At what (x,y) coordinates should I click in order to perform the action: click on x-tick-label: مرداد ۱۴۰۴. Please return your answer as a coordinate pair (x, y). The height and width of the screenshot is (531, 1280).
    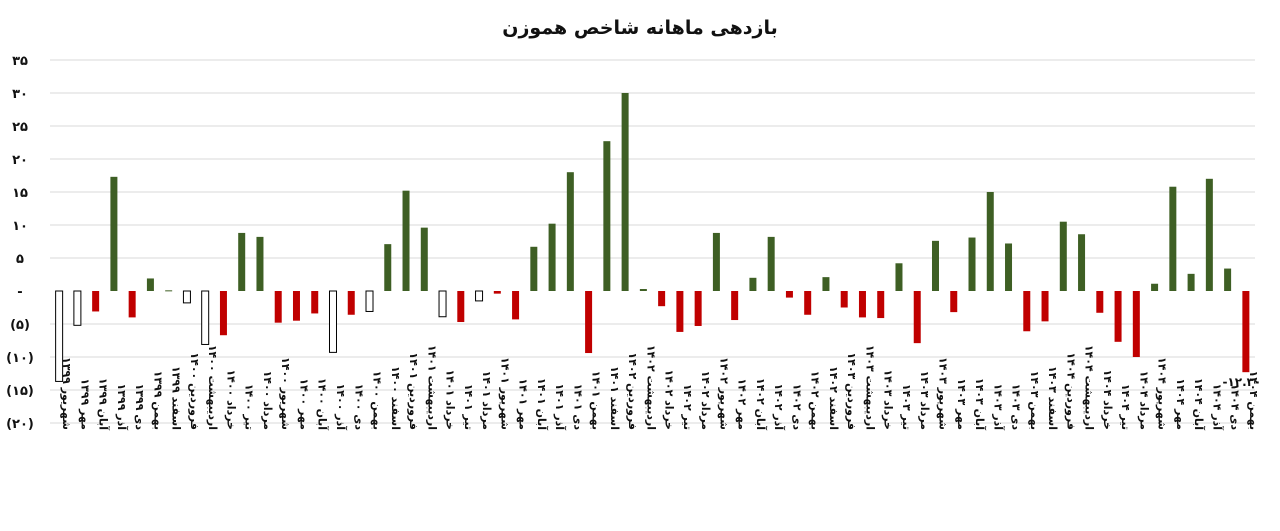
    Looking at the image, I should click on (1143, 400).